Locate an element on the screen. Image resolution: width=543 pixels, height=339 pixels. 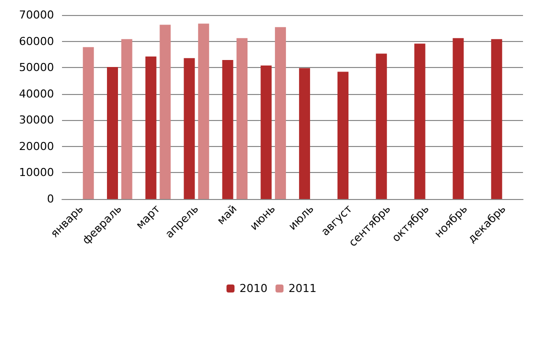
y-tick-label: 30000 is located at coordinates (36, 120).